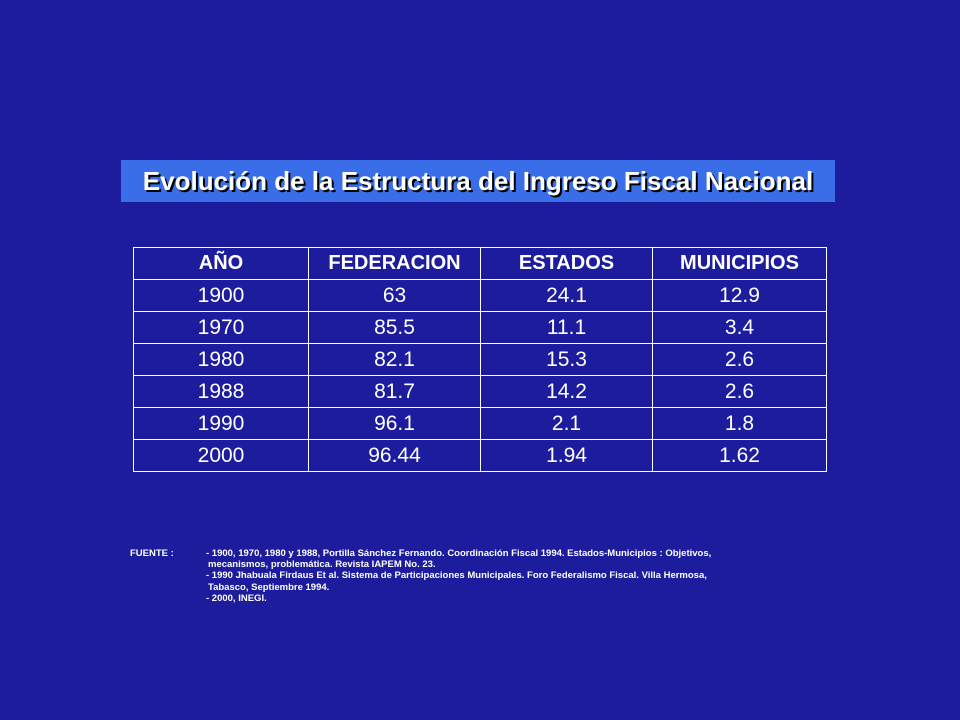 The height and width of the screenshot is (720, 960). What do you see at coordinates (566, 295) in the screenshot?
I see `cell-estados: 24.1` at bounding box center [566, 295].